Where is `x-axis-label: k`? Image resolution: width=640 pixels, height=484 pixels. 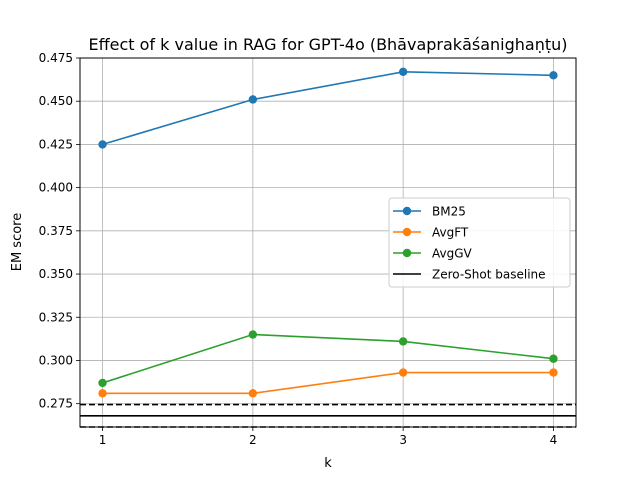 x-axis-label: k is located at coordinates (328, 463).